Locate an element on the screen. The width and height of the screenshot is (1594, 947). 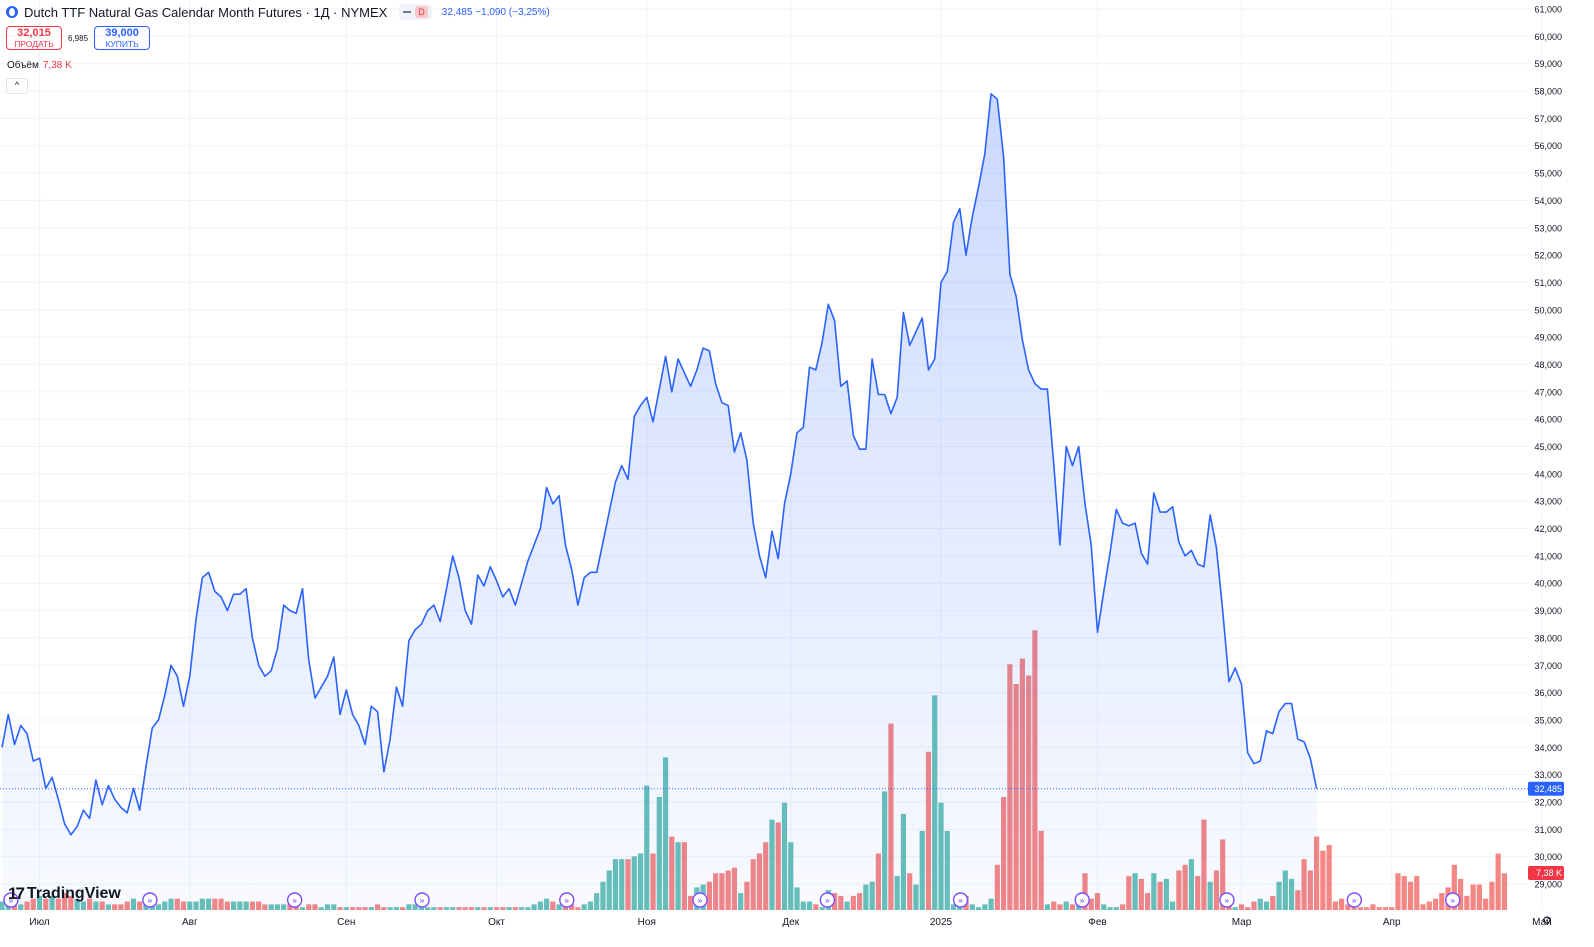
volume-legend: Объём 7,38 K is located at coordinates (39, 65).